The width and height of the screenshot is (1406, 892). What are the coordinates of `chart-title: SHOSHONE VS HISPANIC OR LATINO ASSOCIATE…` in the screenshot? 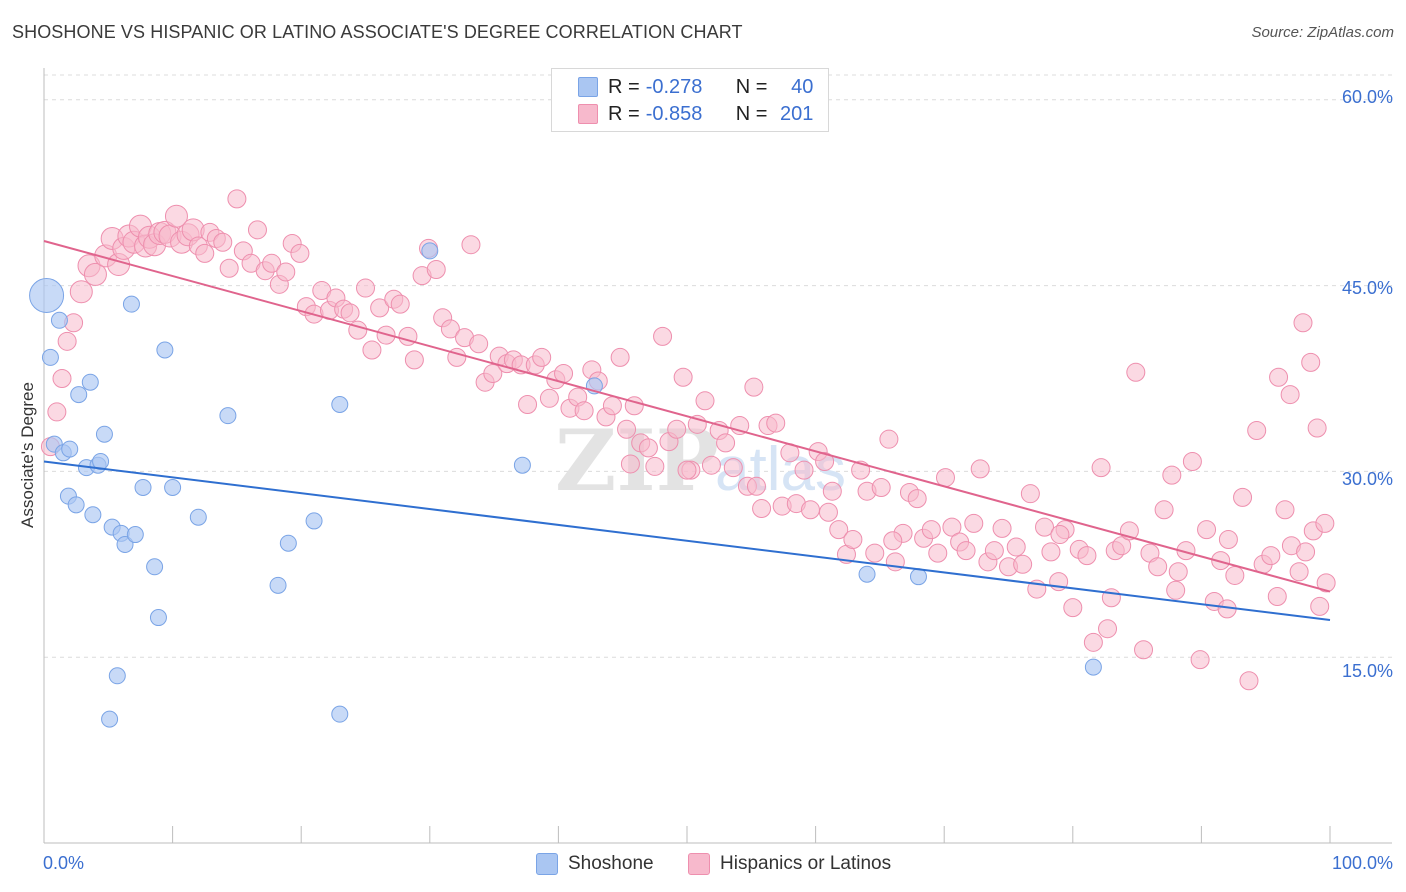 It's located at (377, 32).